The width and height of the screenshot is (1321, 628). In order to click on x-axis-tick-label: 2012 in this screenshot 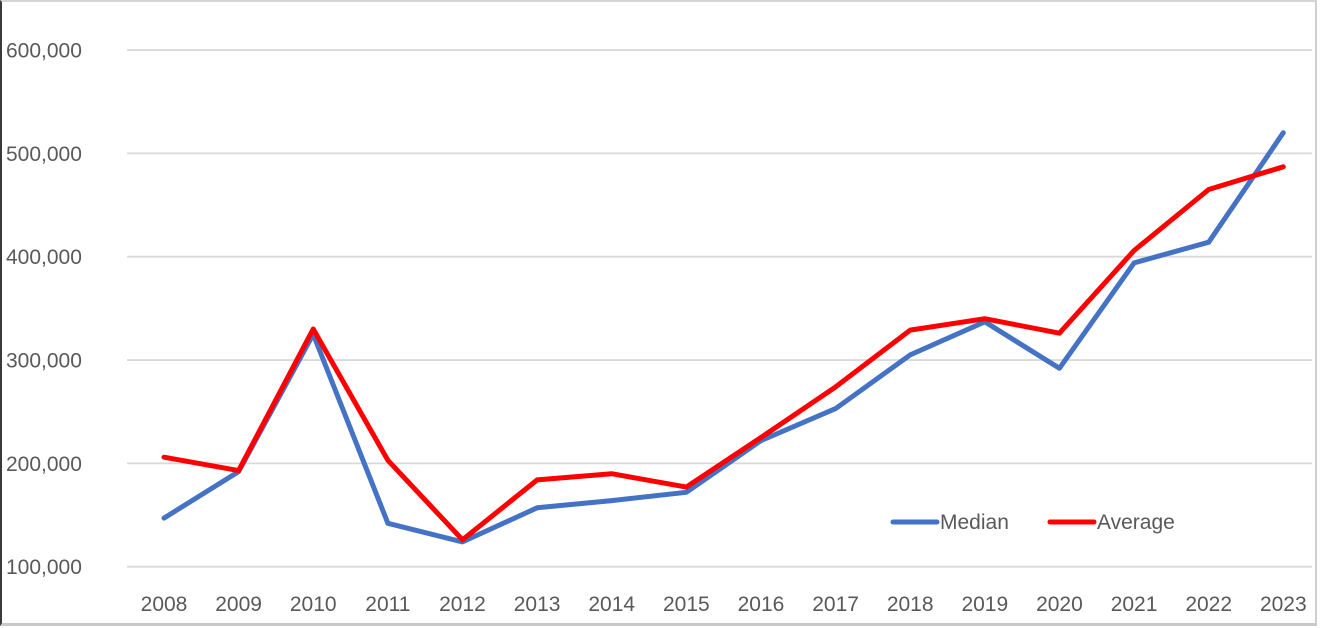, I will do `click(462, 604)`.